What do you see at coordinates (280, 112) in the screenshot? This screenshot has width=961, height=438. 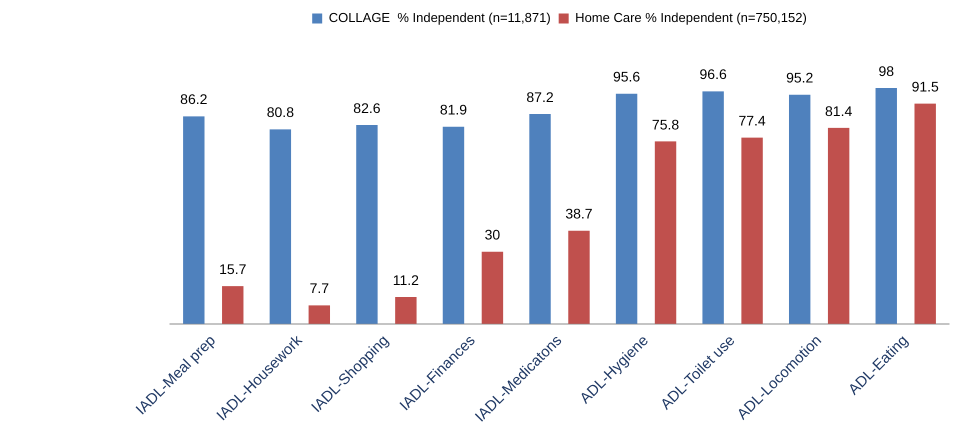 I see `data-label: 80.8` at bounding box center [280, 112].